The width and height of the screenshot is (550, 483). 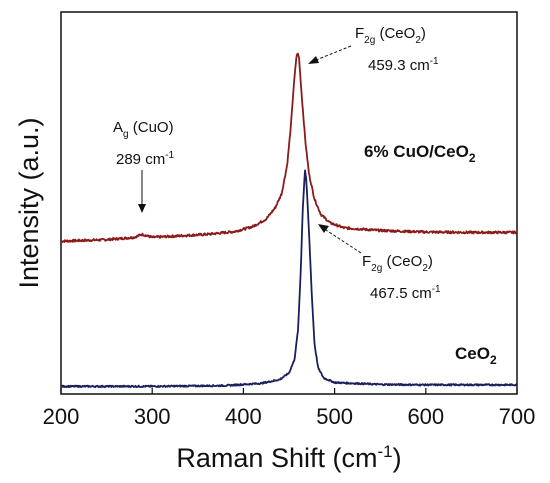 What do you see at coordinates (152, 416) in the screenshot?
I see `x-tick-label: 300` at bounding box center [152, 416].